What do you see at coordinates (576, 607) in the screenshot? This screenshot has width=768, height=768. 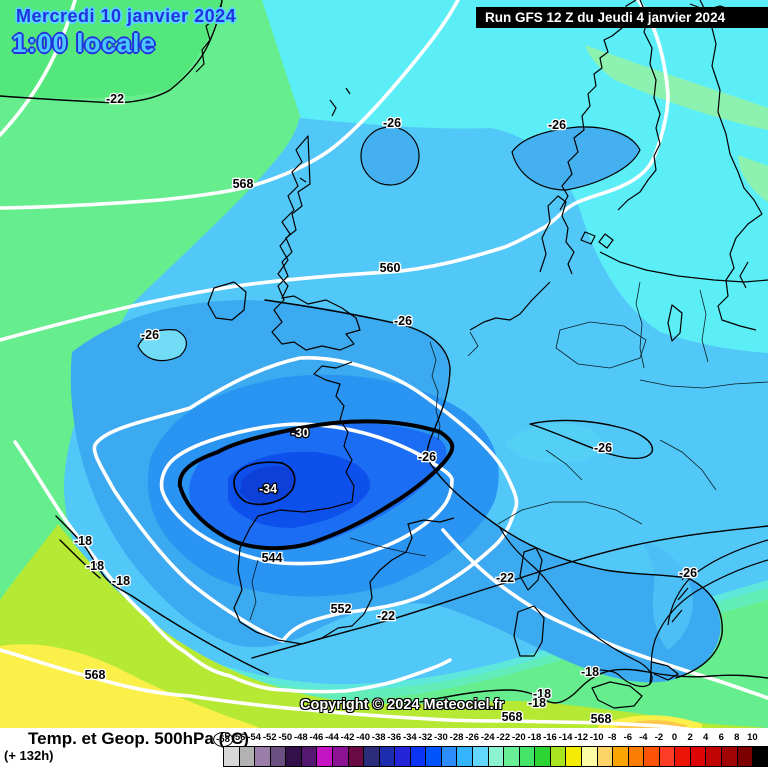 I see `coast-italy-west` at bounding box center [576, 607].